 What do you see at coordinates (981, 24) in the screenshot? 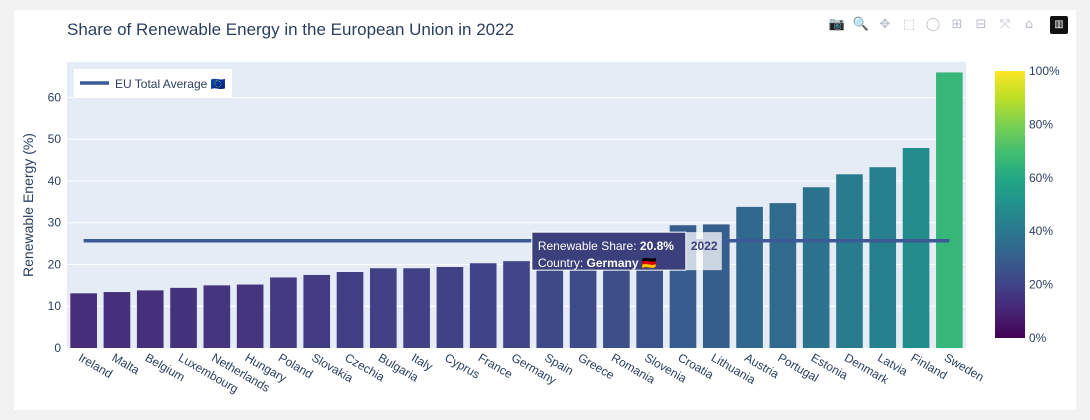
I see `zoom-out-icon: ⊟` at bounding box center [981, 24].